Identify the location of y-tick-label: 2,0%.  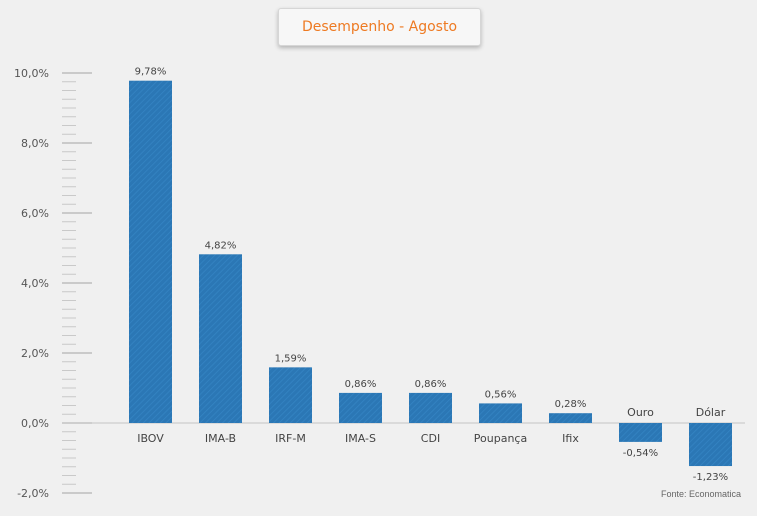
(35, 353).